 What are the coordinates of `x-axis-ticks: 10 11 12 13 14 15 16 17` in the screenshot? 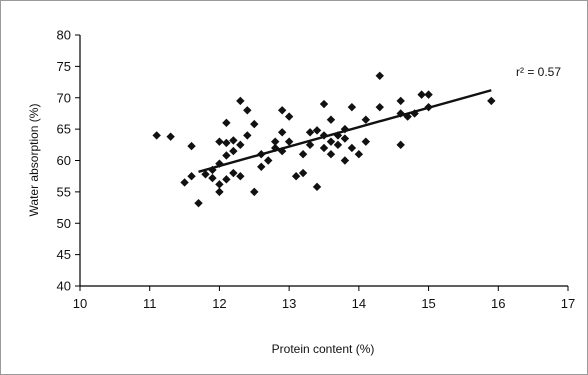 It's located at (324, 298).